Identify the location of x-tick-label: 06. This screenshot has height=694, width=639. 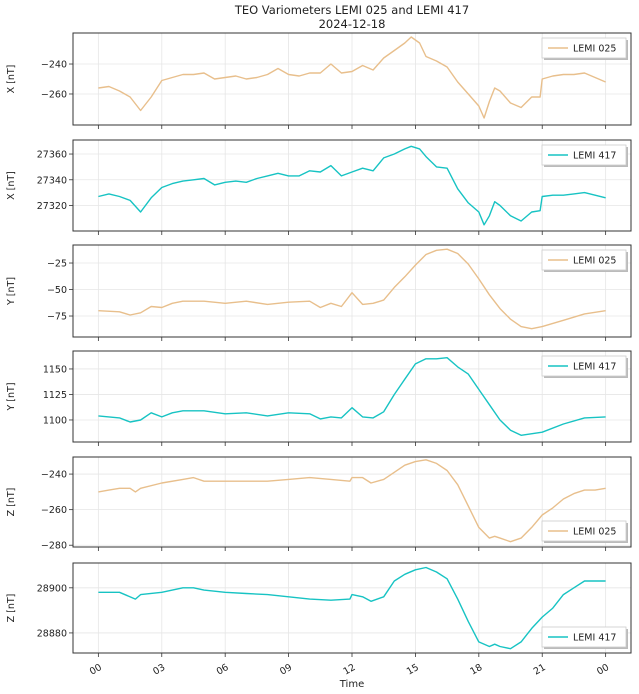
(223, 670).